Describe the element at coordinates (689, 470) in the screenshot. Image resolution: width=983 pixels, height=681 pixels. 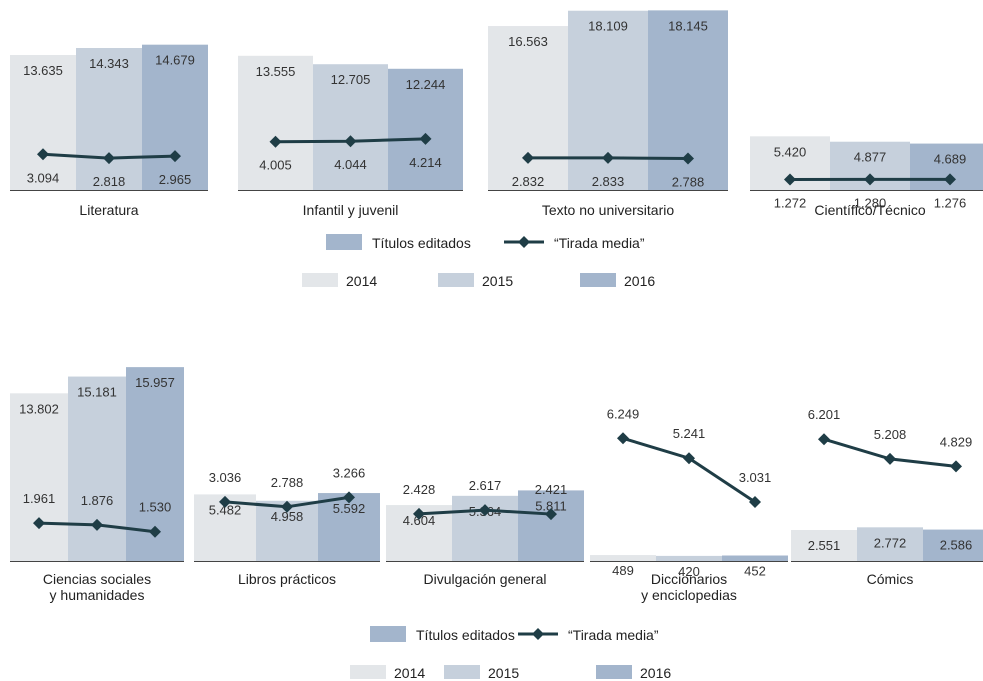
I see `tirada-line` at that location.